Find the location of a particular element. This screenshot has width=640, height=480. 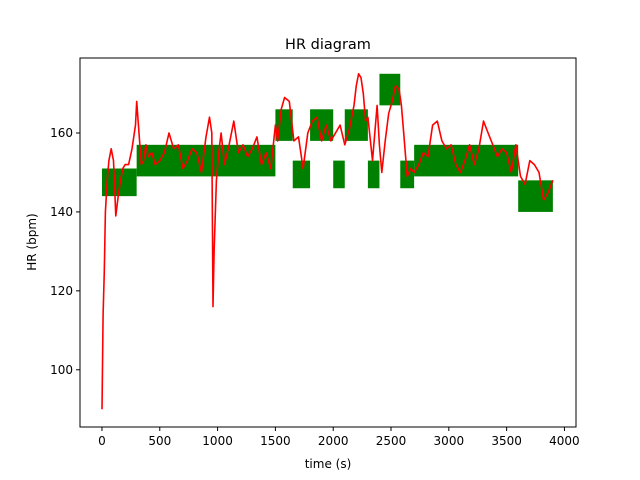

x-axis-label: time (s) is located at coordinates (328, 464).